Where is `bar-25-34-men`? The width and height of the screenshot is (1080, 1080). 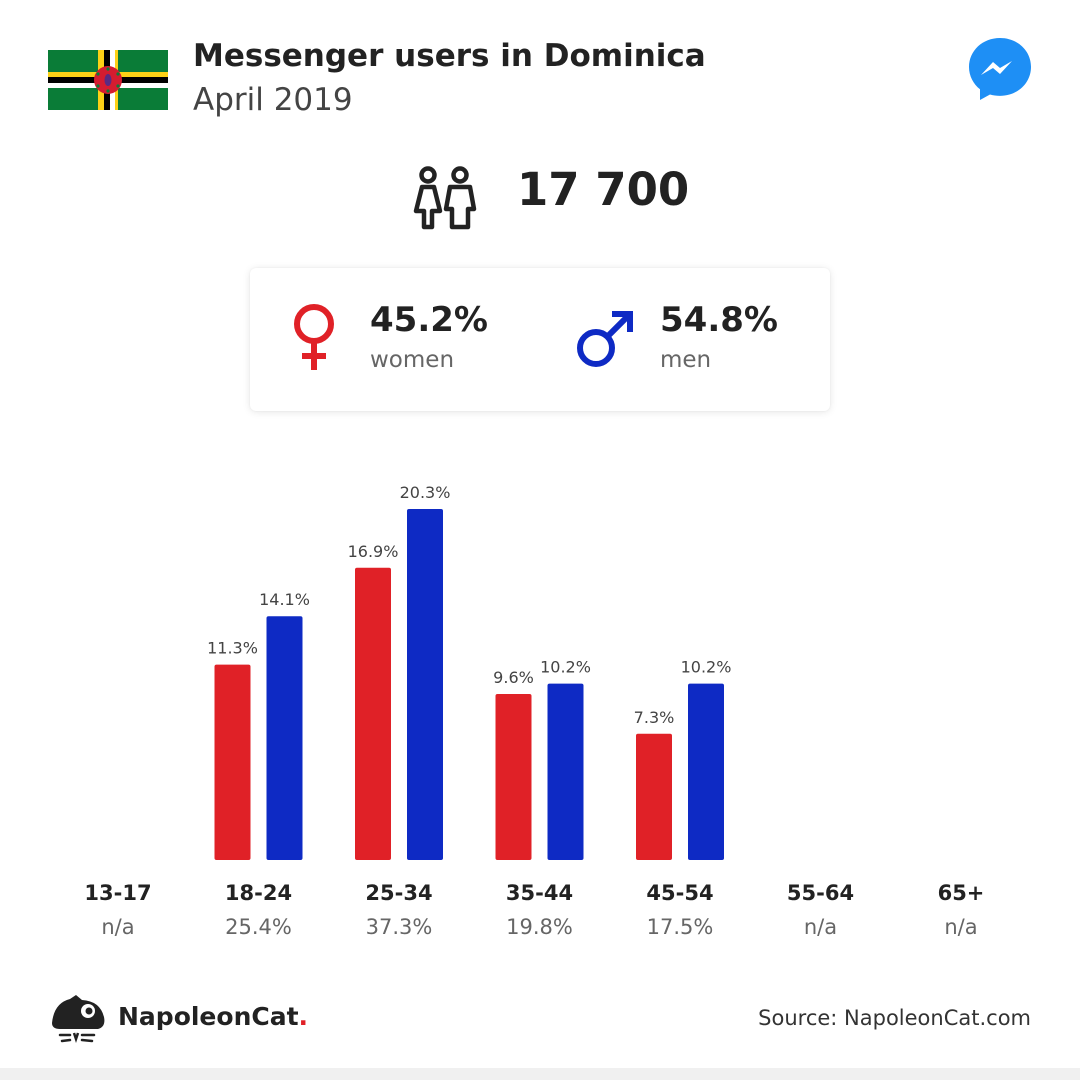
bar-25-34-men is located at coordinates (425, 684).